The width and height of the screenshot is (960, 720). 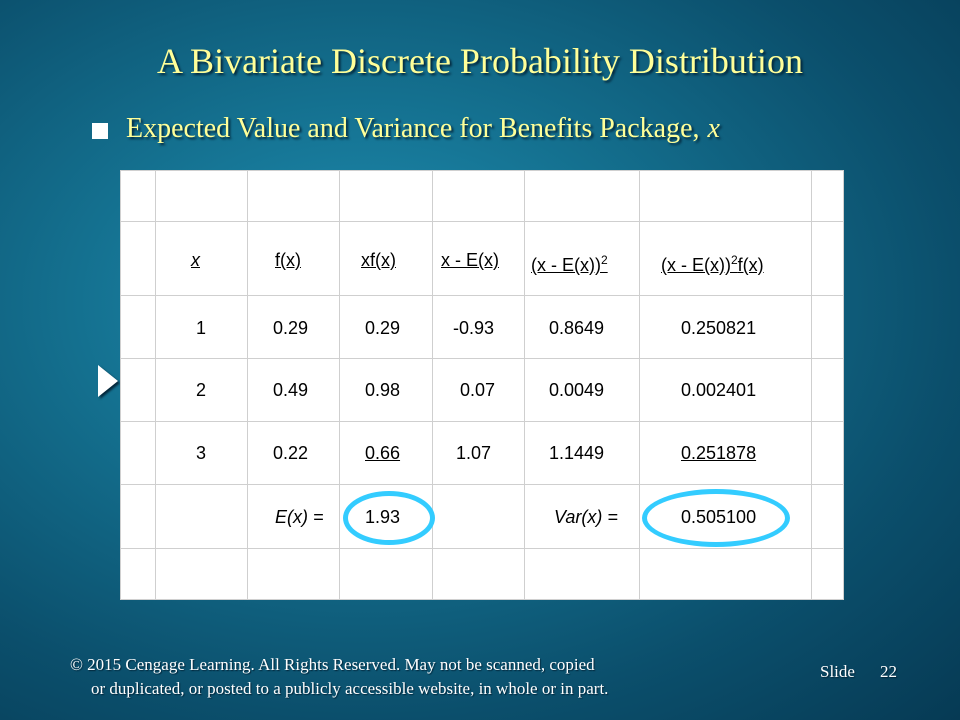 What do you see at coordinates (719, 453) in the screenshot?
I see `row3-weighted-deviation: 0.251878` at bounding box center [719, 453].